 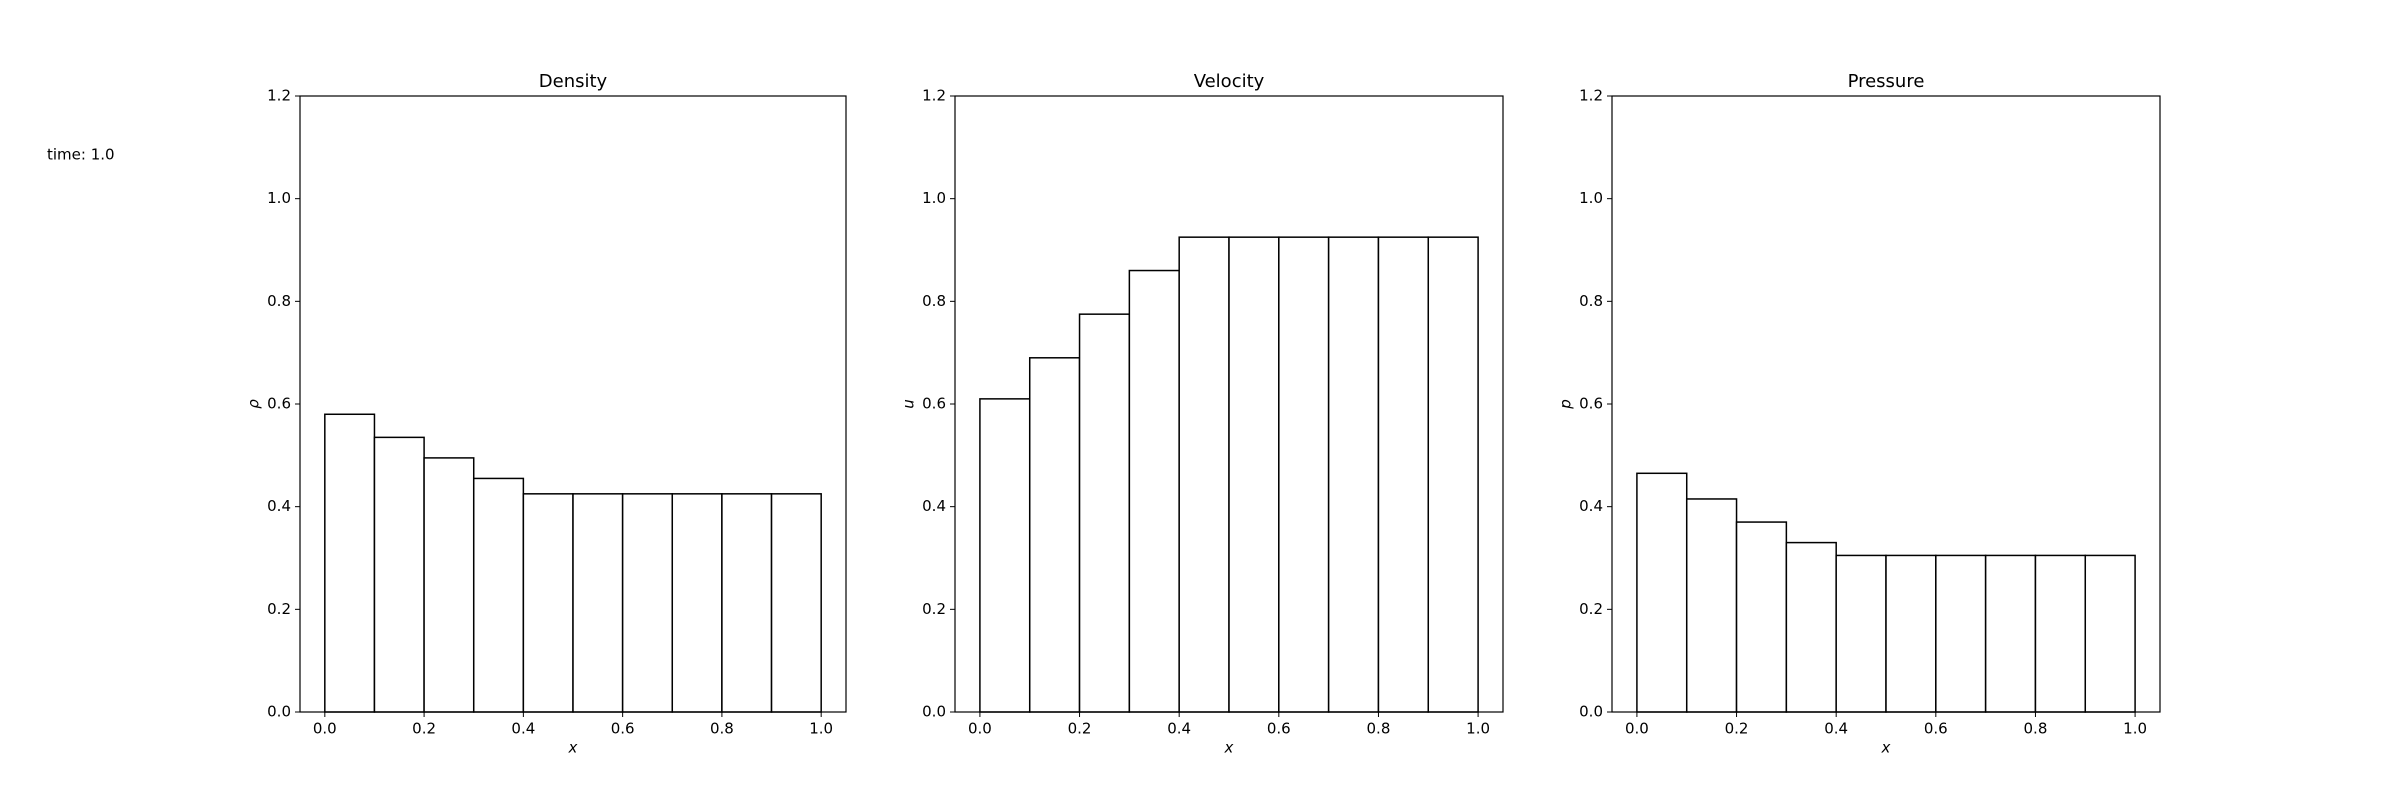 What do you see at coordinates (1566, 404) in the screenshot?
I see `y-axis-label: p` at bounding box center [1566, 404].